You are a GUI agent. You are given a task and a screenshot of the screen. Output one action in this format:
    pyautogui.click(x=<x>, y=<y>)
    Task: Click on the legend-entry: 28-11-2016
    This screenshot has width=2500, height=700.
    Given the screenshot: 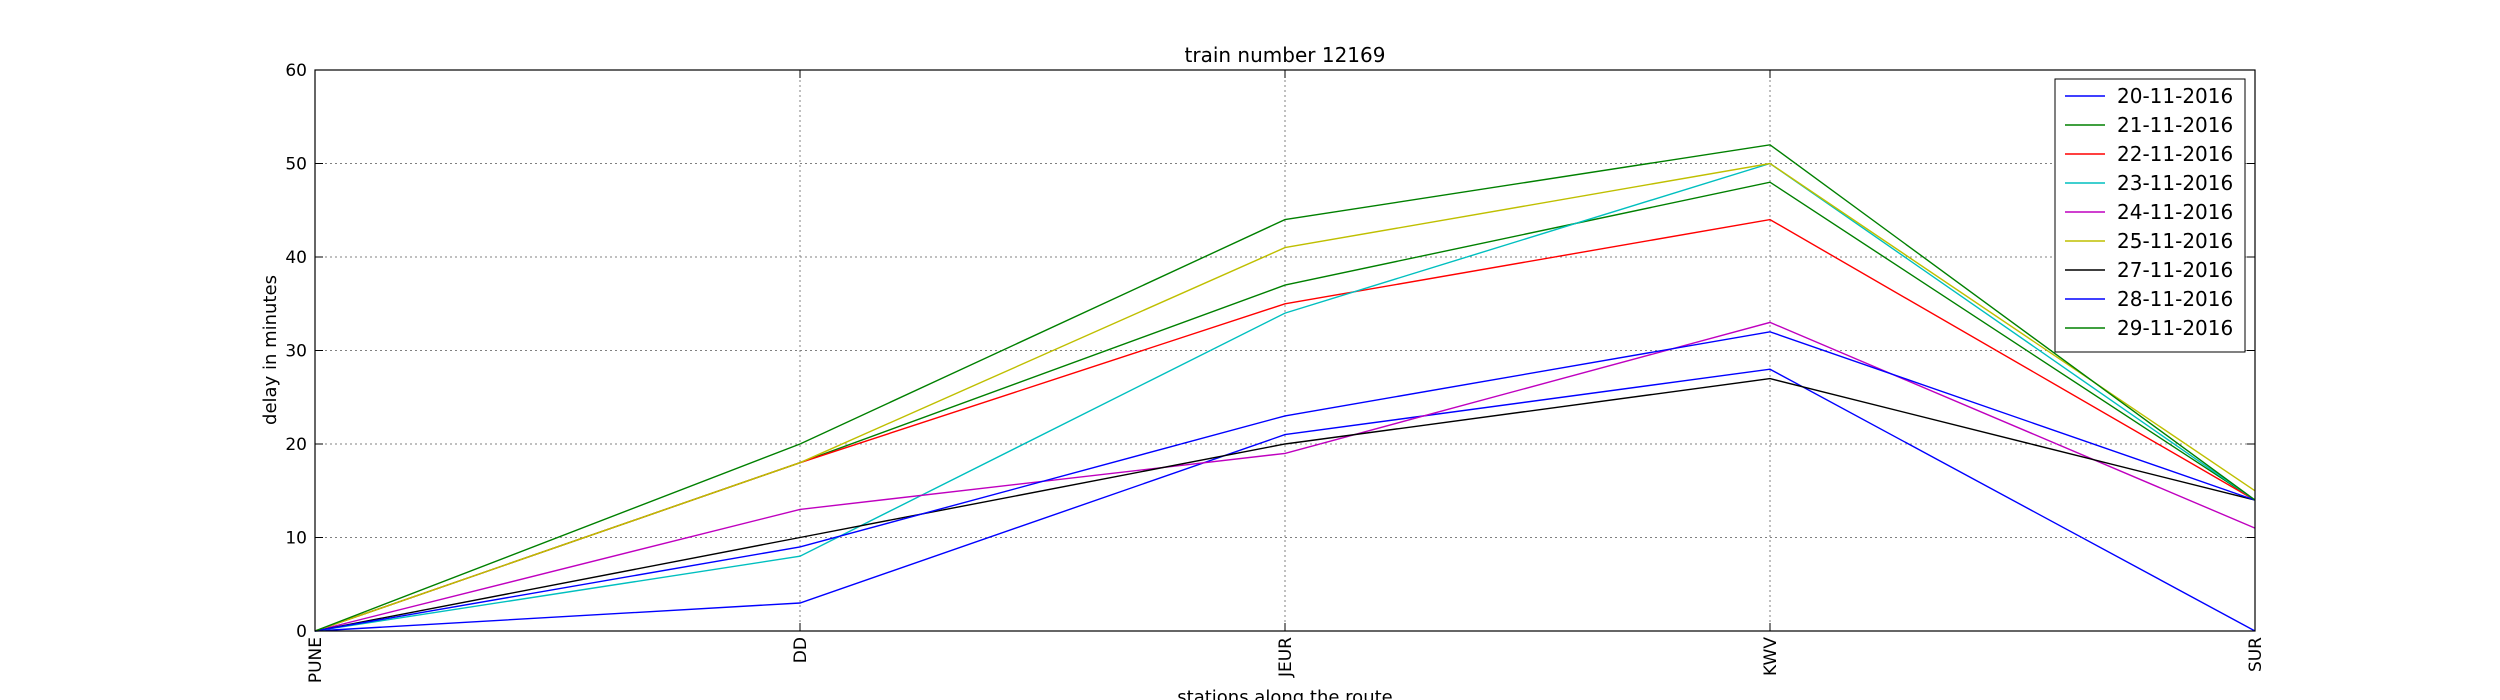 What is the action you would take?
    pyautogui.click(x=2175, y=299)
    